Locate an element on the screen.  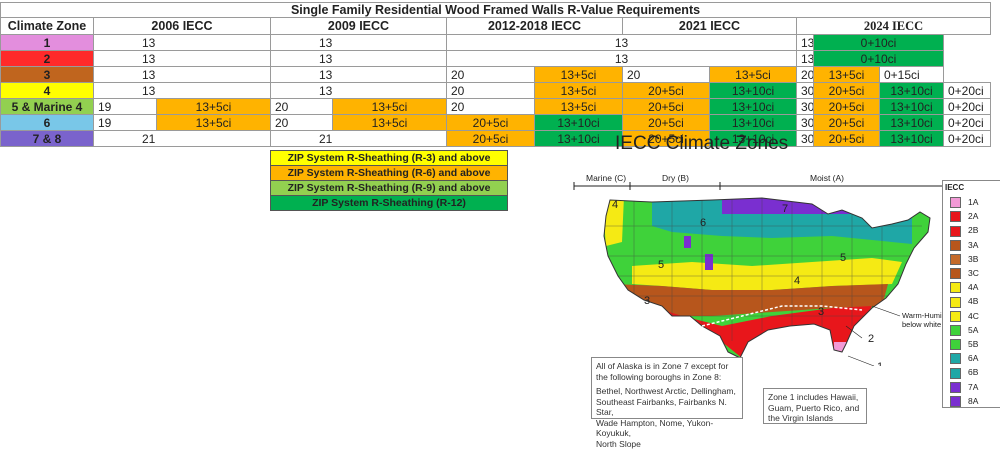
legend-item: ZIP System R-Sheathing (R-9) and above is located at coordinates (389, 188).